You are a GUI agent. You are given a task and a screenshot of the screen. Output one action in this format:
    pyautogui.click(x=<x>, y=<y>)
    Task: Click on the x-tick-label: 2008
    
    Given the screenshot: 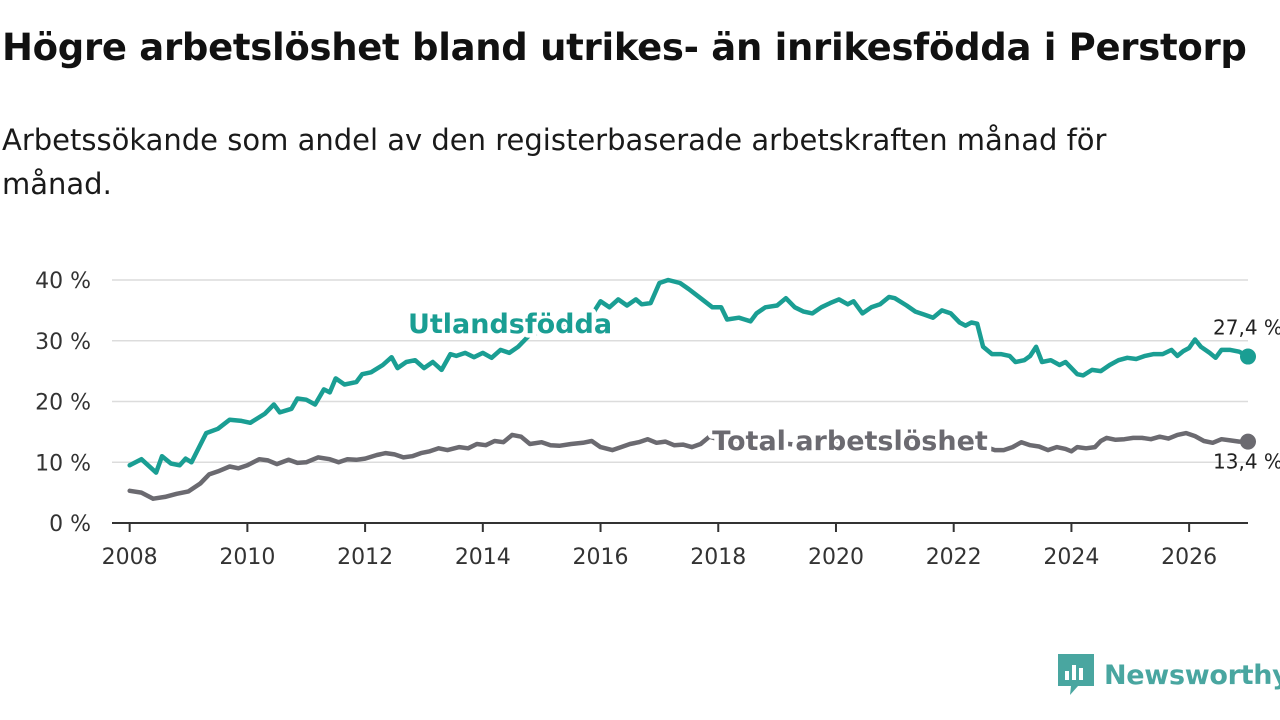 What is the action you would take?
    pyautogui.click(x=130, y=557)
    